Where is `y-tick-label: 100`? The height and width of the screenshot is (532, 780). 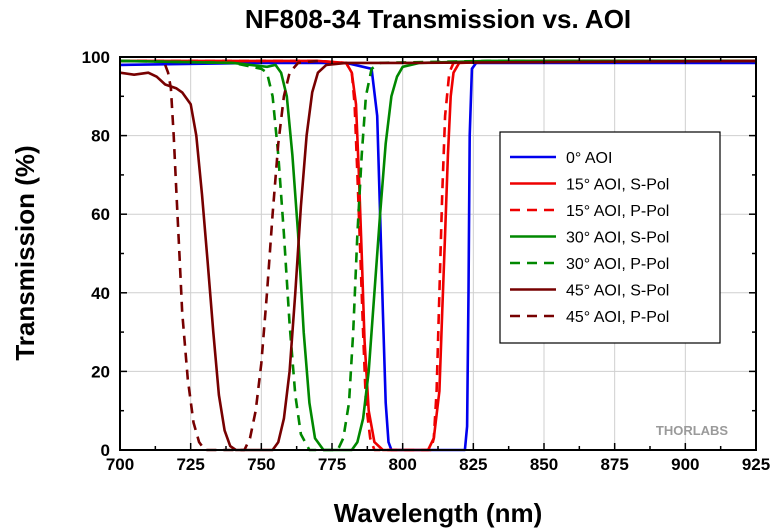 y-tick-label: 100 is located at coordinates (96, 57).